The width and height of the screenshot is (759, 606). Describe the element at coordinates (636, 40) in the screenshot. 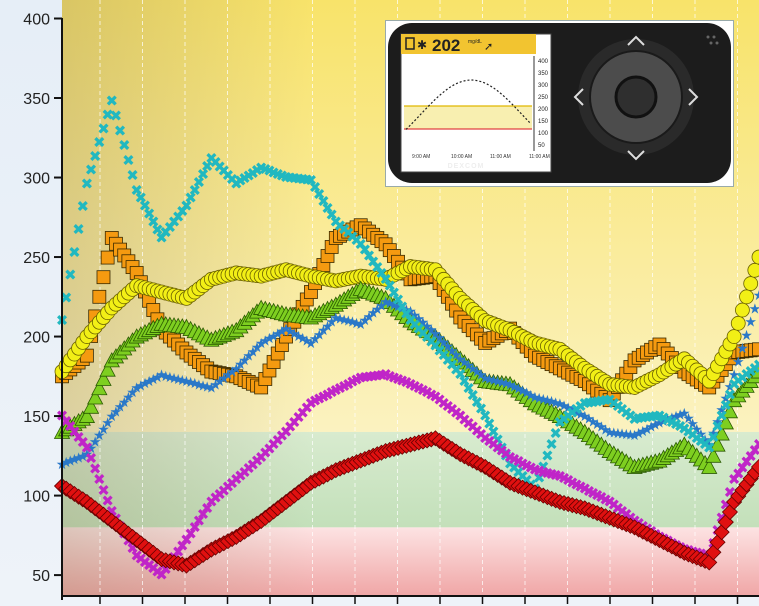

I see `up-arrow-icon` at that location.